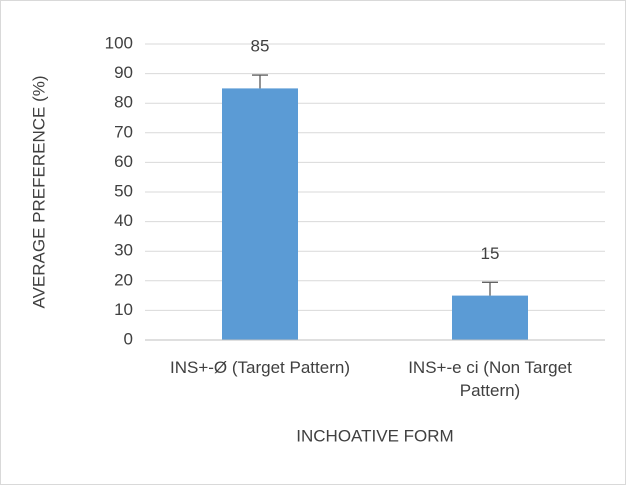  What do you see at coordinates (128, 338) in the screenshot?
I see `y-tick-label: 0` at bounding box center [128, 338].